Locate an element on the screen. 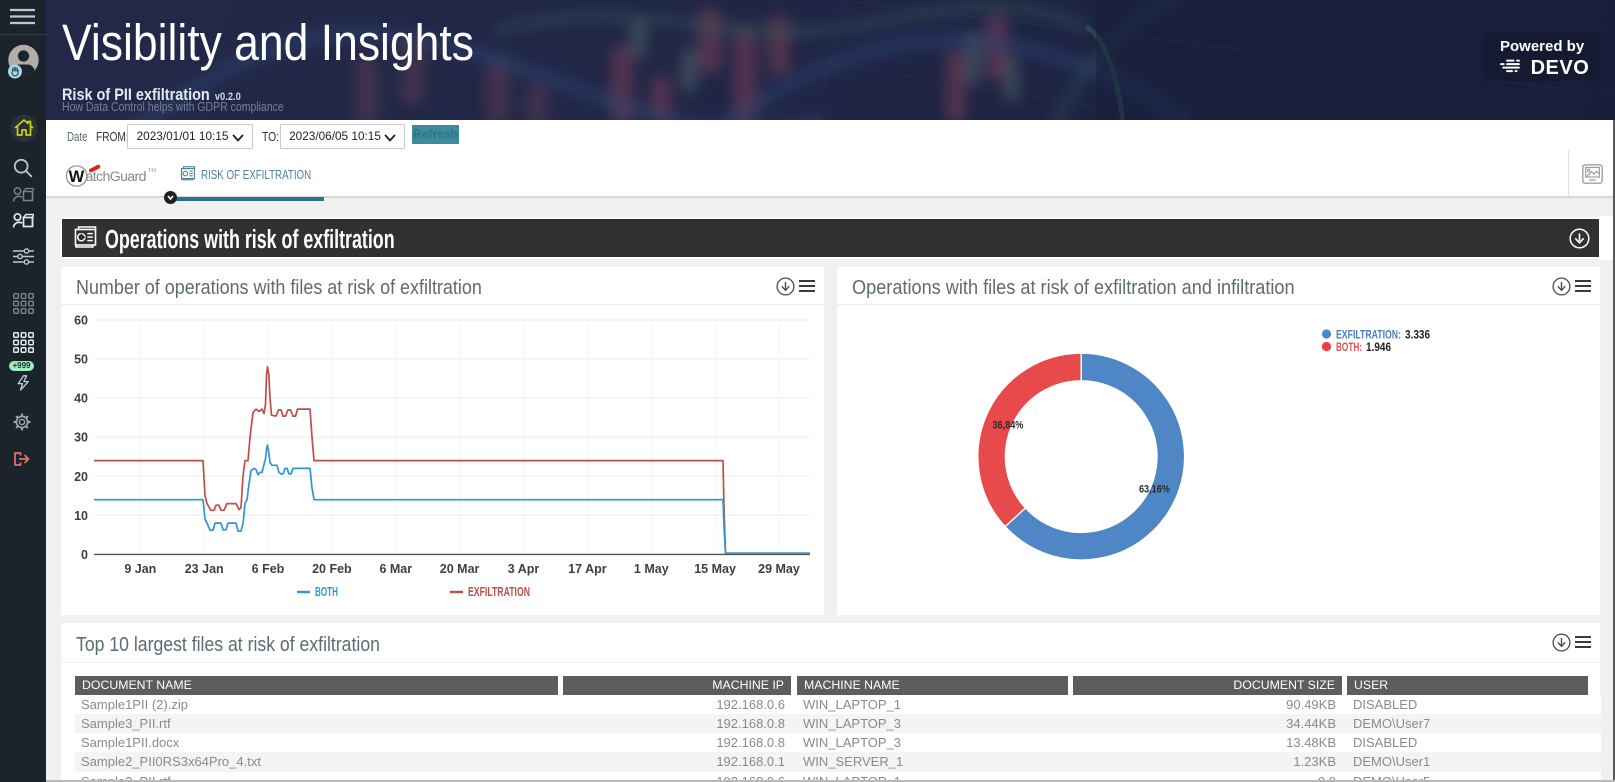 The width and height of the screenshot is (1615, 782). svg-text: 30 is located at coordinates (81, 438).